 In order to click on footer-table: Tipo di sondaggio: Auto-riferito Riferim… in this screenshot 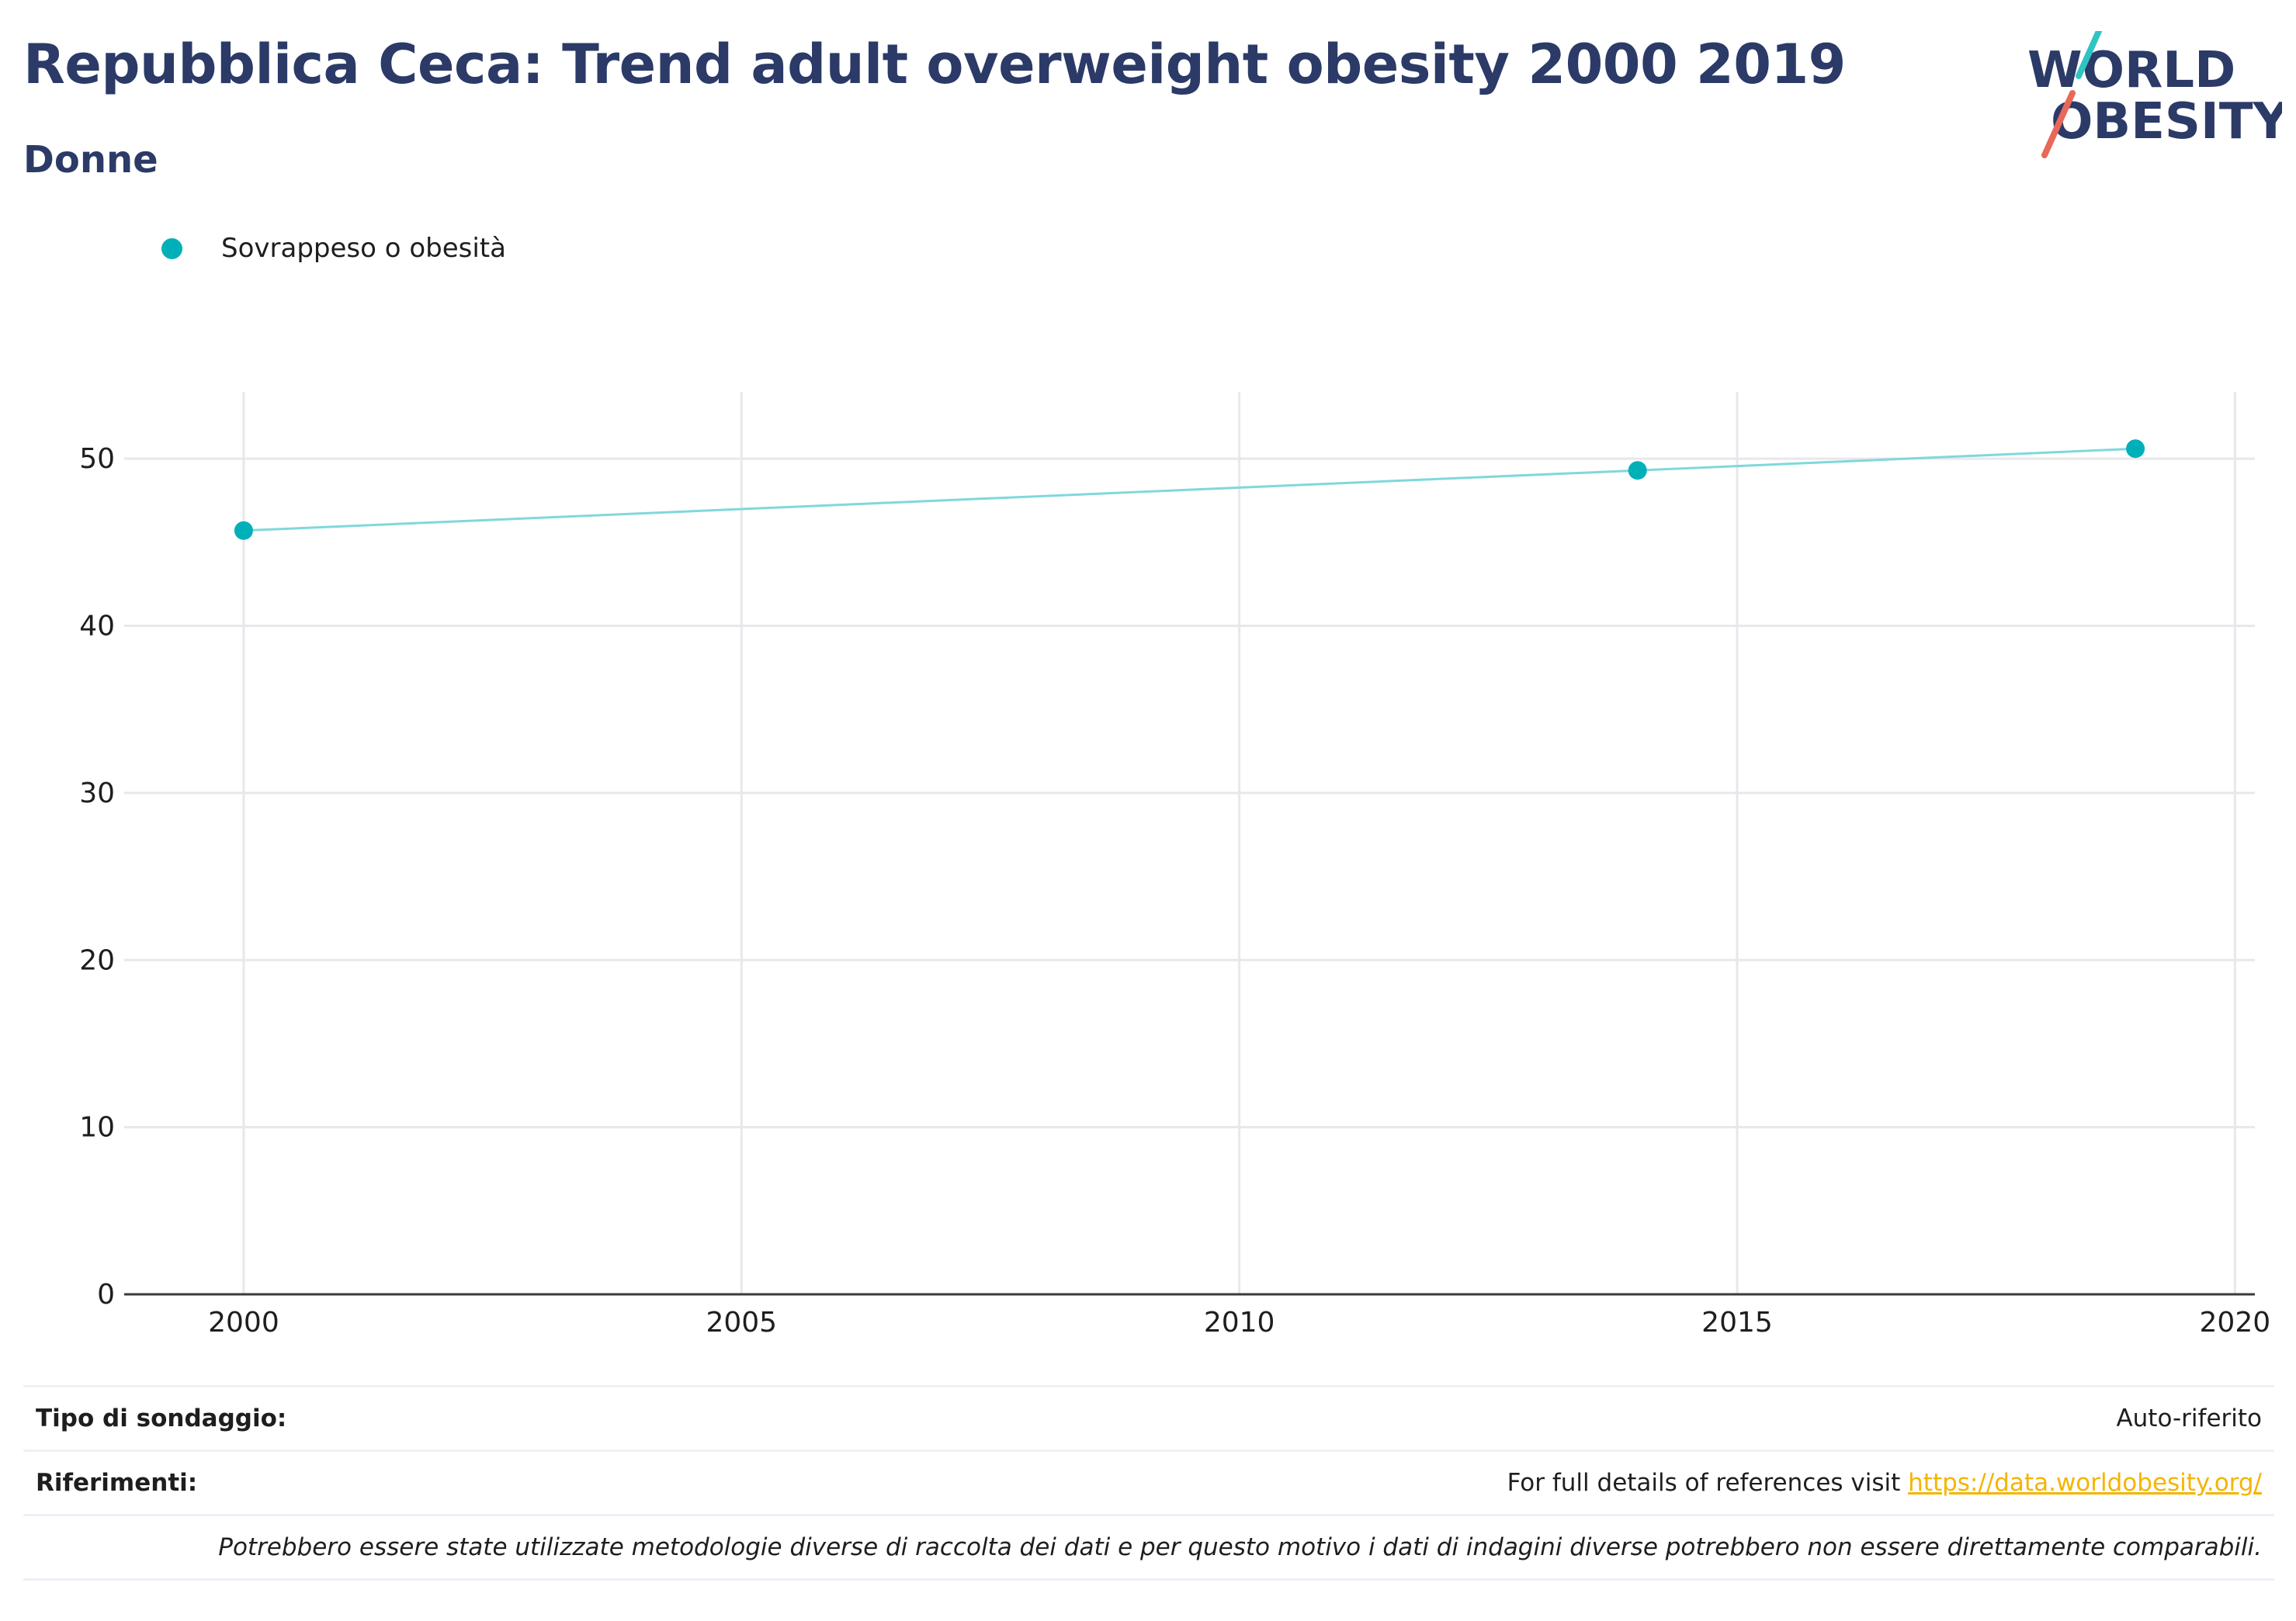, I will do `click(1148, 1483)`.